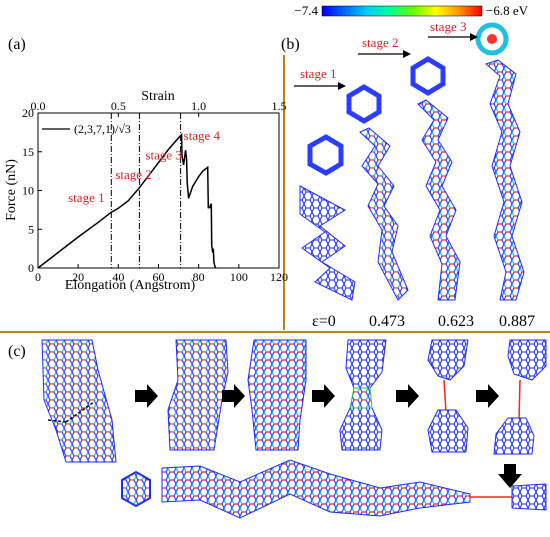  What do you see at coordinates (17, 44) in the screenshot?
I see `panel-a-label: (a)` at bounding box center [17, 44].